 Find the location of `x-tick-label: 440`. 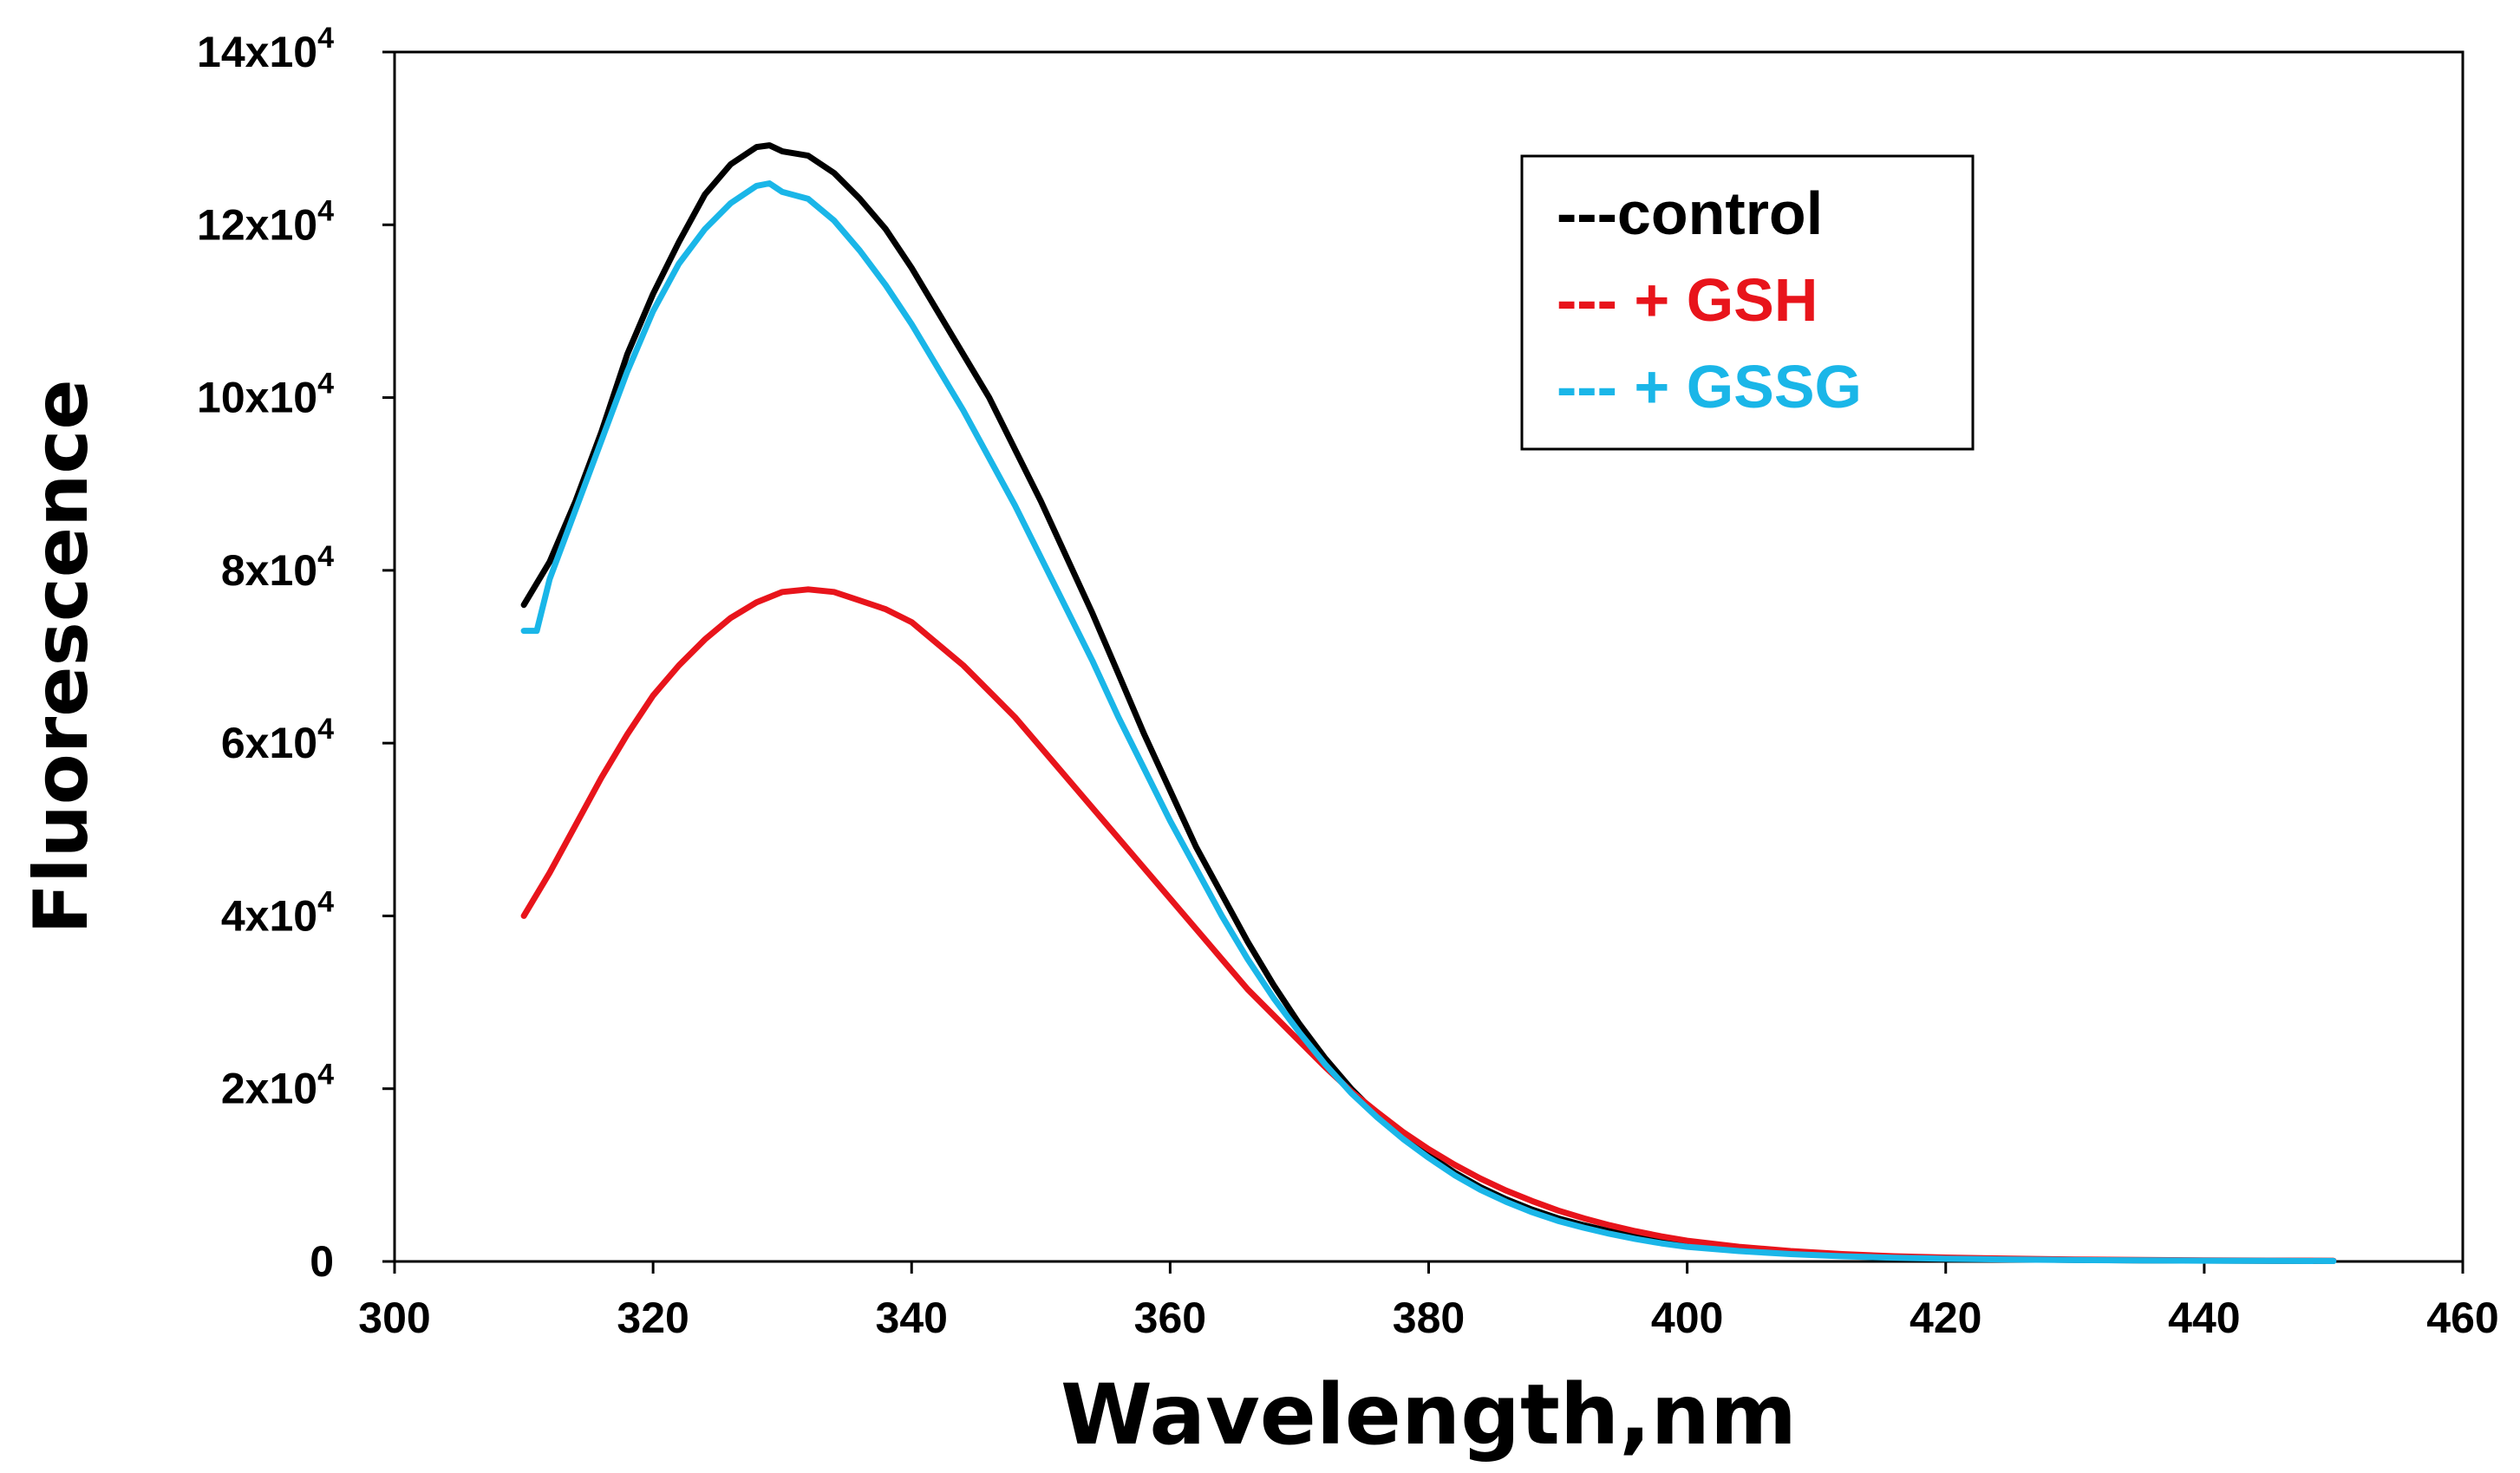

x-tick-label: 440 is located at coordinates (2204, 1318).